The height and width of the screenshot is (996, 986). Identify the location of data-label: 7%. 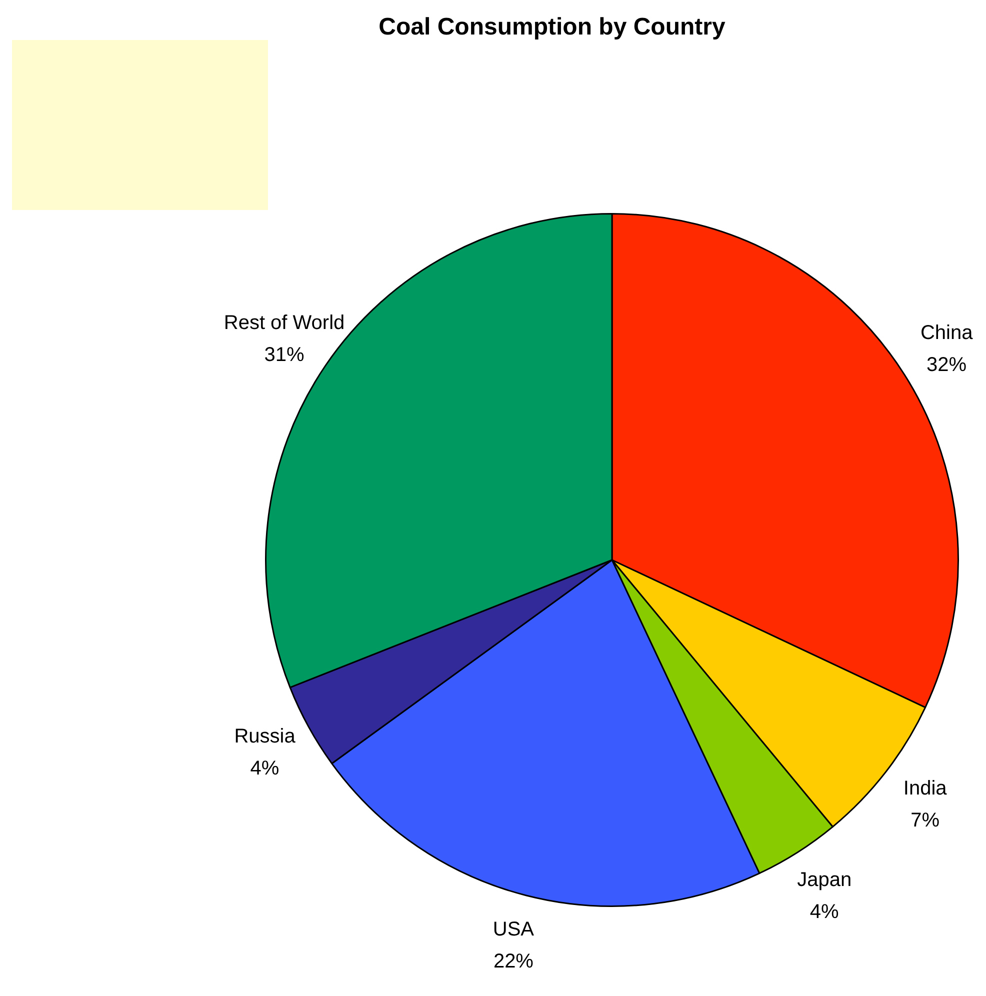
(925, 820).